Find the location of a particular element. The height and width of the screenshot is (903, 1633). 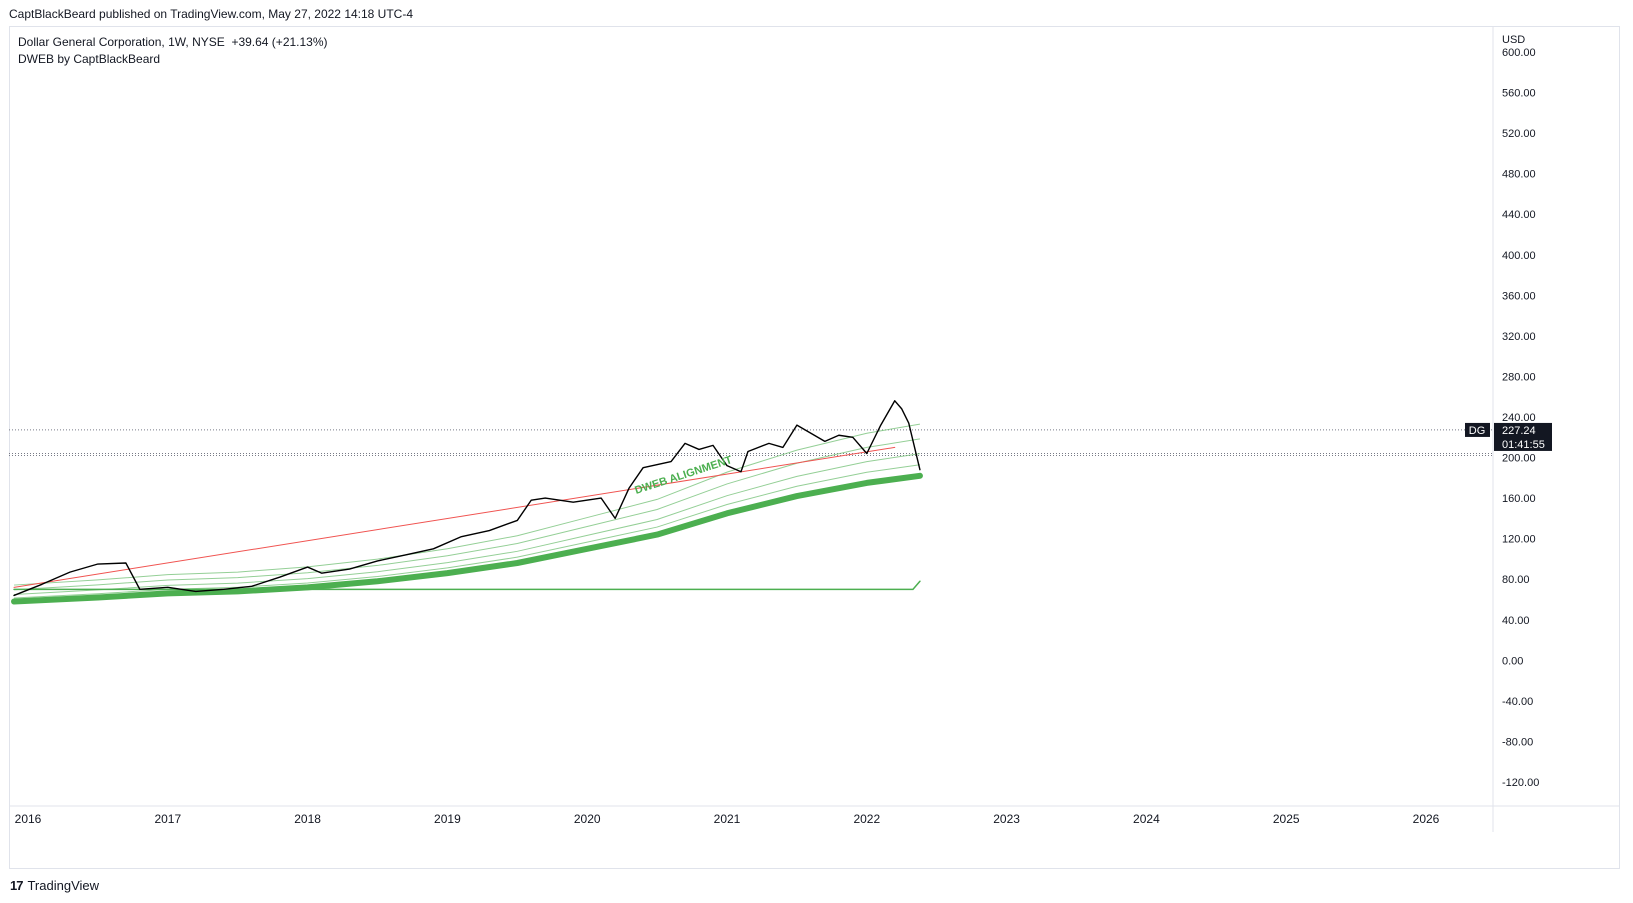

dweb-red-line is located at coordinates (454, 517).